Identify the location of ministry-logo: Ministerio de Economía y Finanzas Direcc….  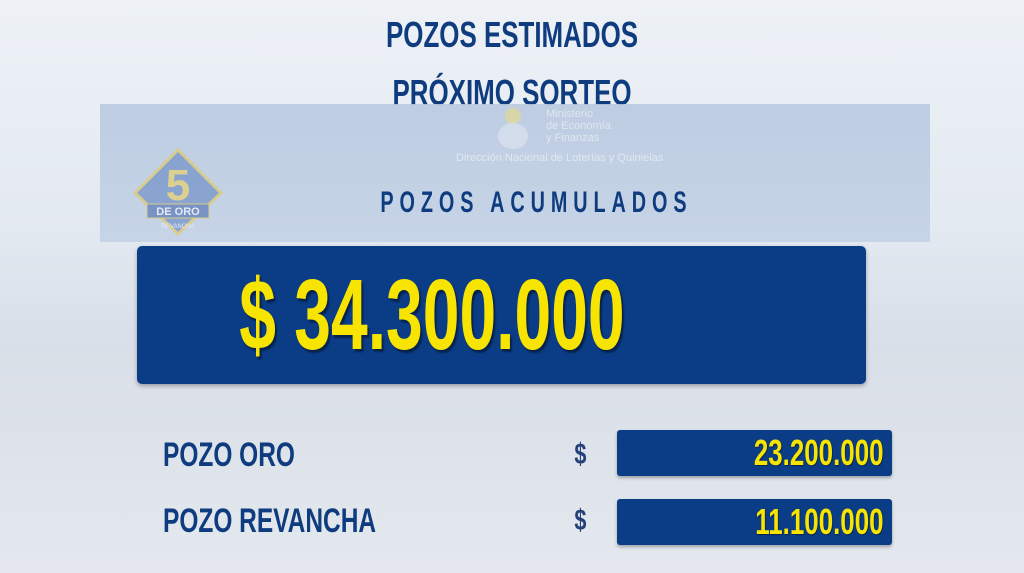
(559, 136).